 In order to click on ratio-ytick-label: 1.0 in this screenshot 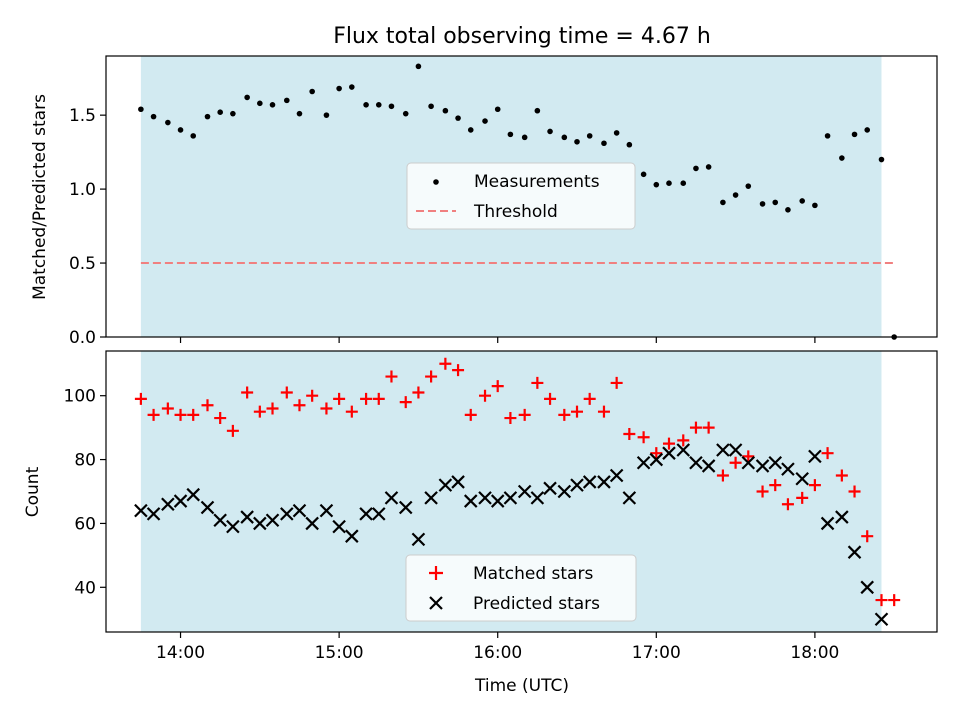, I will do `click(82, 190)`.